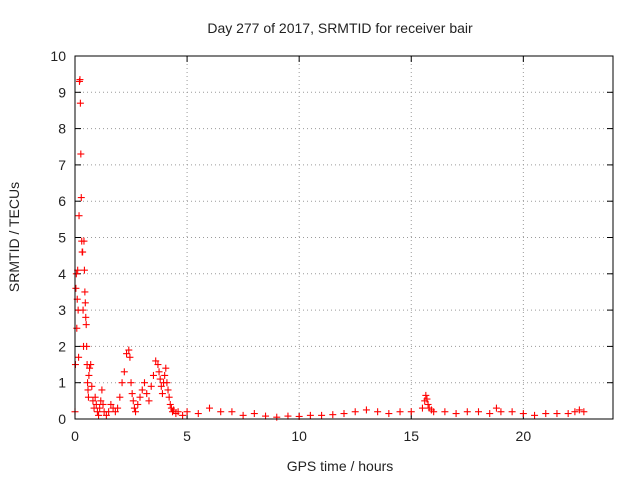  Describe the element at coordinates (411, 436) in the screenshot. I see `x-tick-label: 15` at that location.